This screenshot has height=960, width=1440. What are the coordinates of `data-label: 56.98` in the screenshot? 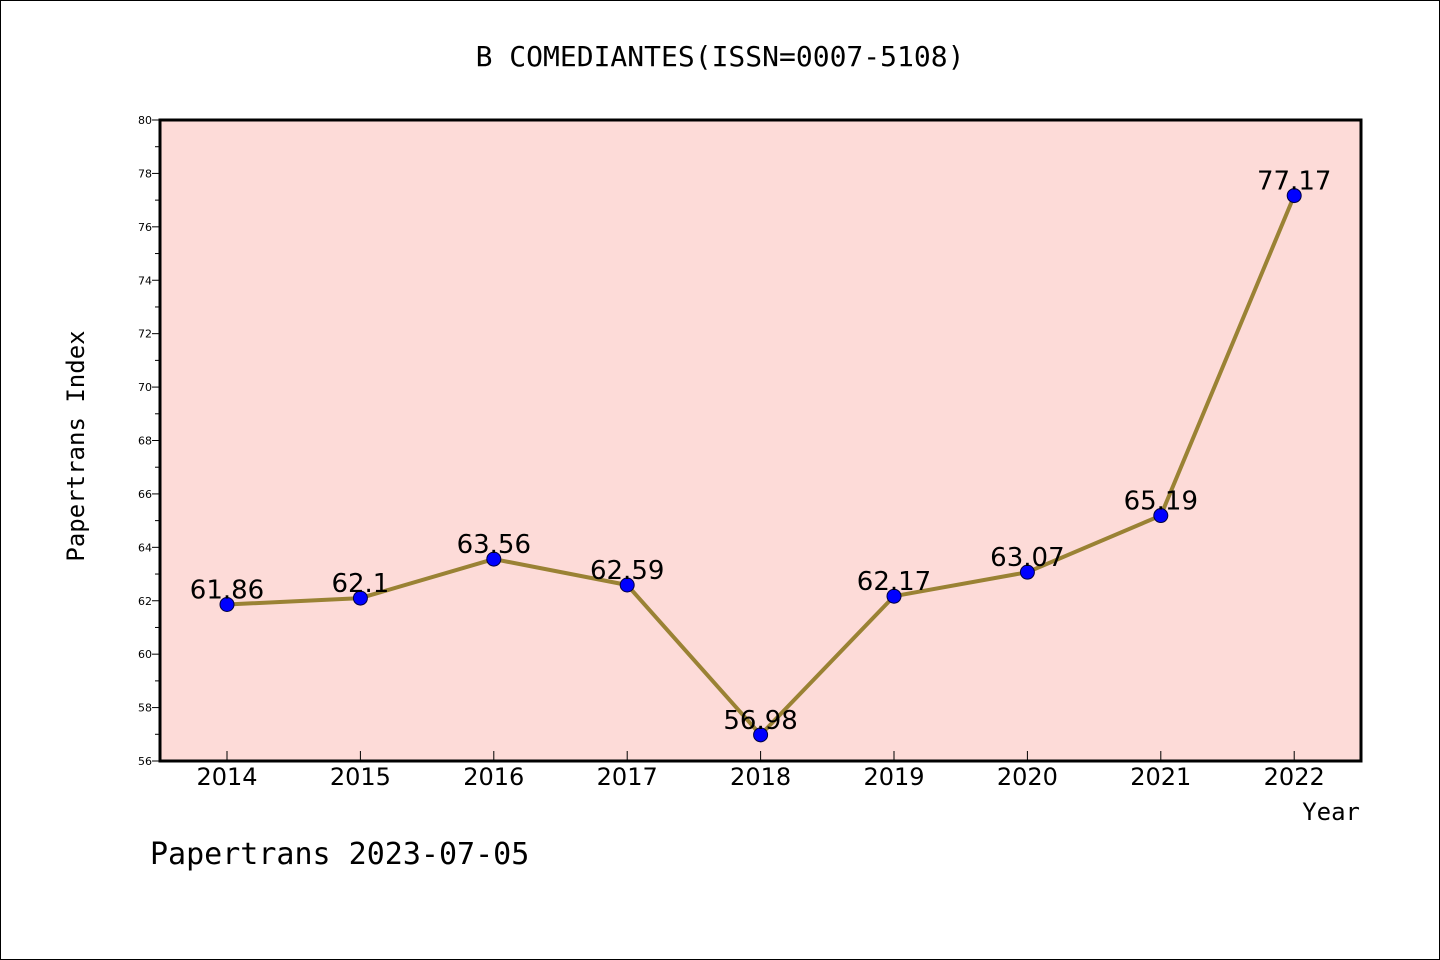 It's located at (760, 721).